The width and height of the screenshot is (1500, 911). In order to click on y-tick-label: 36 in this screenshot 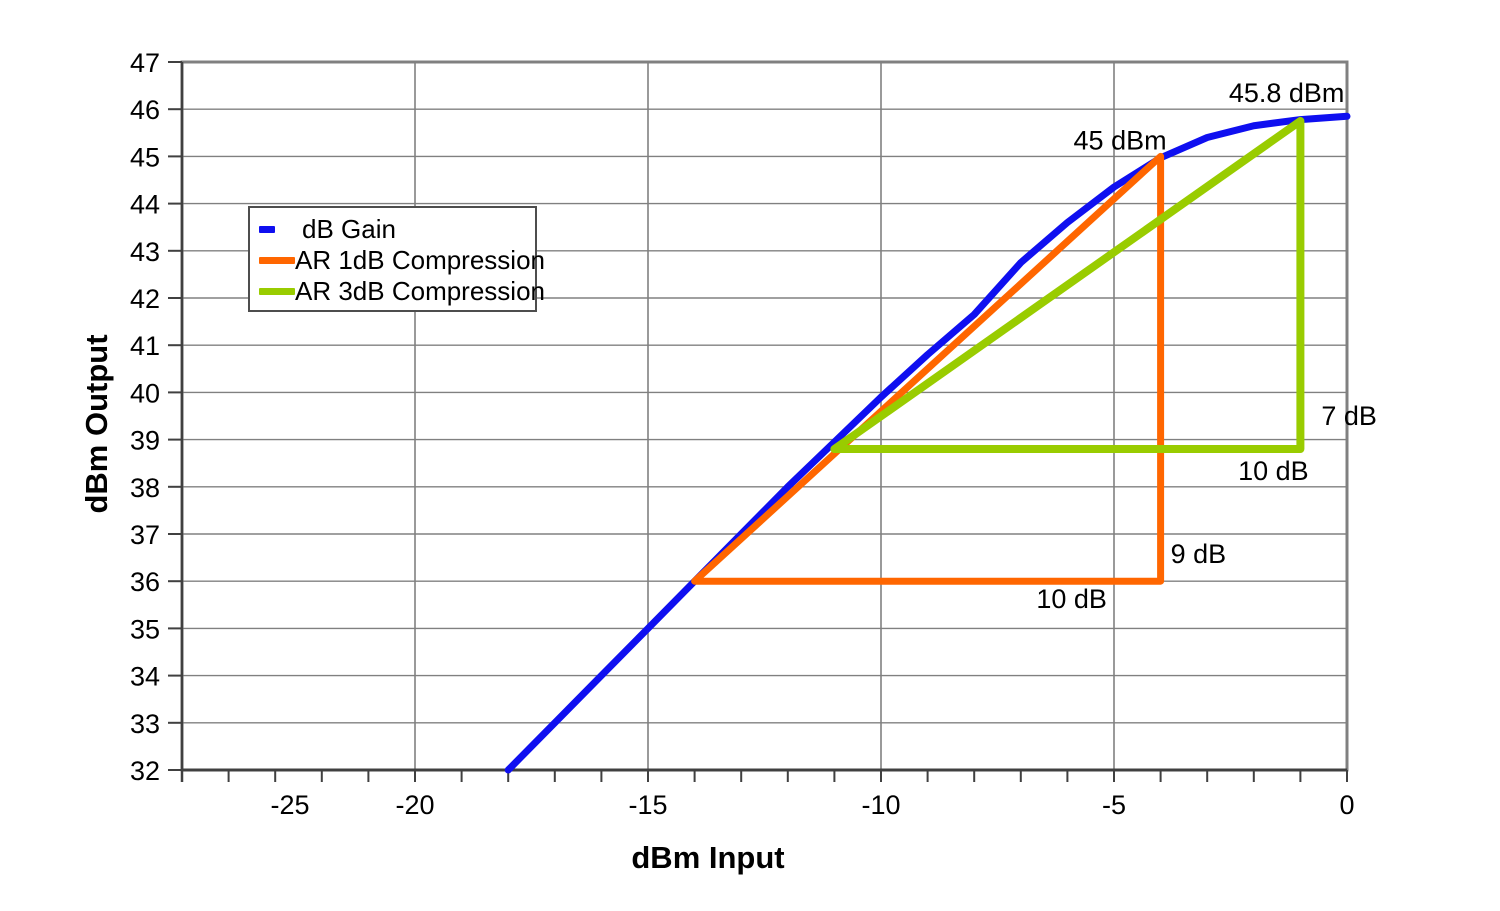, I will do `click(145, 582)`.